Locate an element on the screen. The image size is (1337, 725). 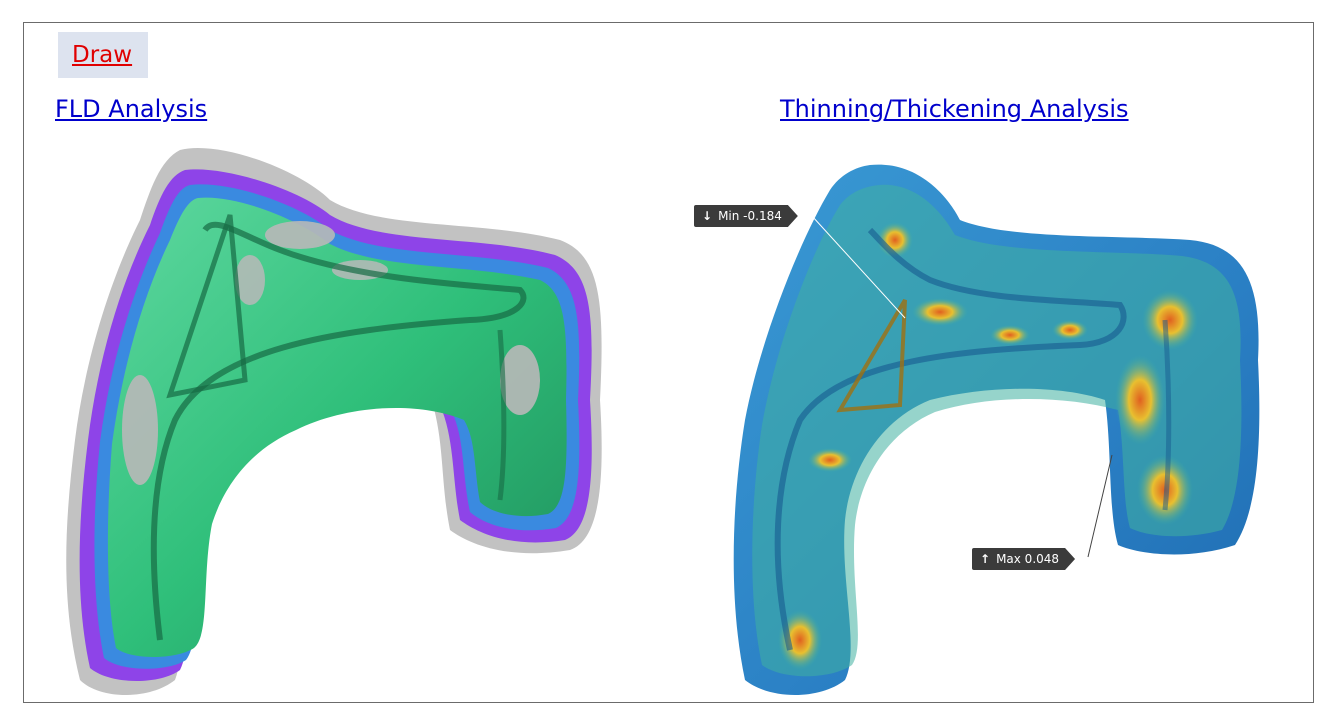
up-arrow-icon: ↑ is located at coordinates (985, 559).